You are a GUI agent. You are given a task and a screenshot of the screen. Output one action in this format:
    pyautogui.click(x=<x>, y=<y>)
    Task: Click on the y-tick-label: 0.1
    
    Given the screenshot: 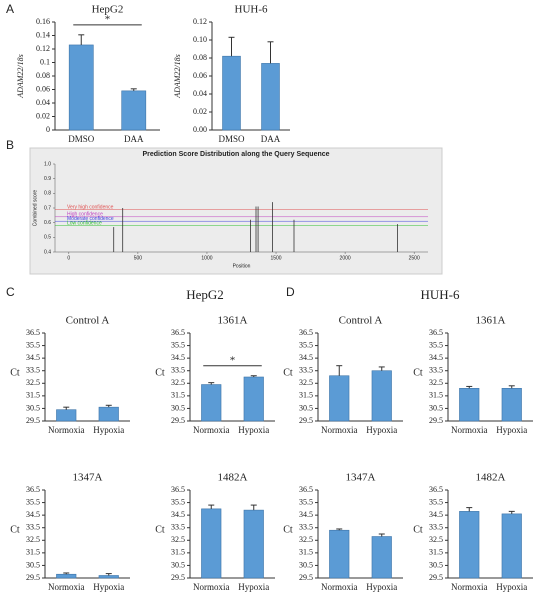 What is the action you would take?
    pyautogui.click(x=45, y=61)
    